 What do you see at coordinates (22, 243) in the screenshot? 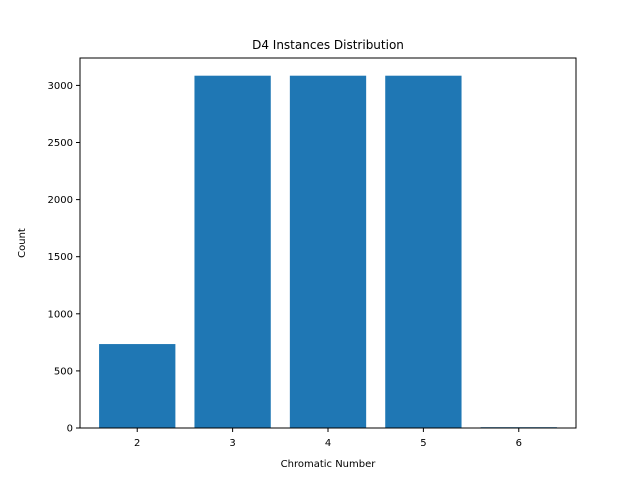
I see `y-axis-label: Count` at bounding box center [22, 243].